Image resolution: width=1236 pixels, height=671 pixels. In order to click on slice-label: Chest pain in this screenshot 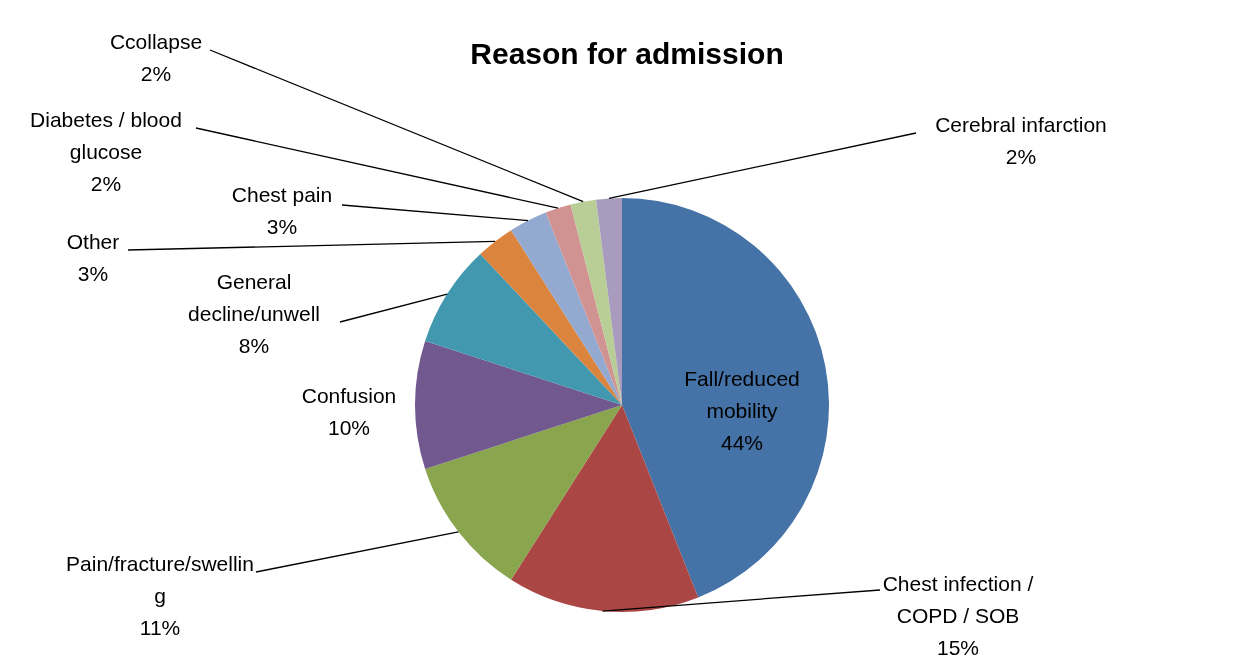, I will do `click(282, 194)`.